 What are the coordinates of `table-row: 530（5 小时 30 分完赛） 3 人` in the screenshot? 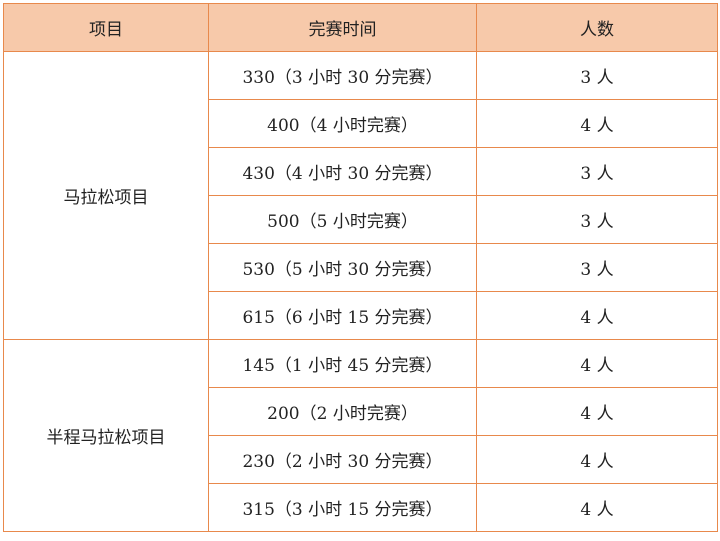 It's located at (361, 267).